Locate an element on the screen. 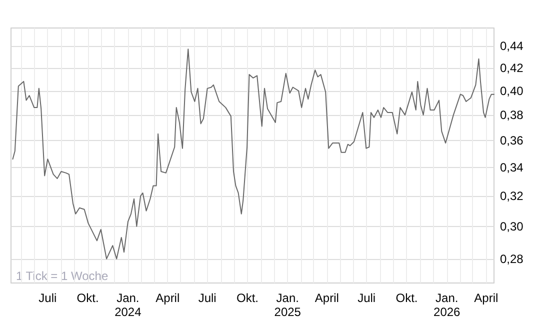  y-tick-label: 0,42 is located at coordinates (512, 67).